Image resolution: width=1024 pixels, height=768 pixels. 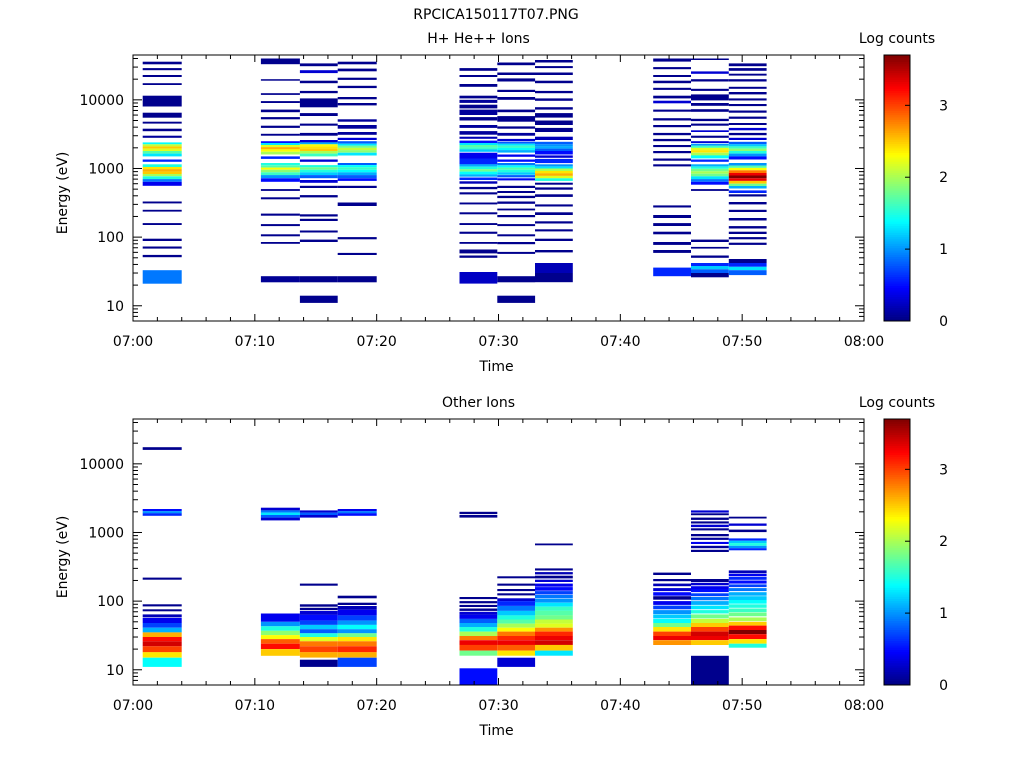 What do you see at coordinates (495, 367) in the screenshot?
I see `h-he-ions-x-axis-label: Time` at bounding box center [495, 367].